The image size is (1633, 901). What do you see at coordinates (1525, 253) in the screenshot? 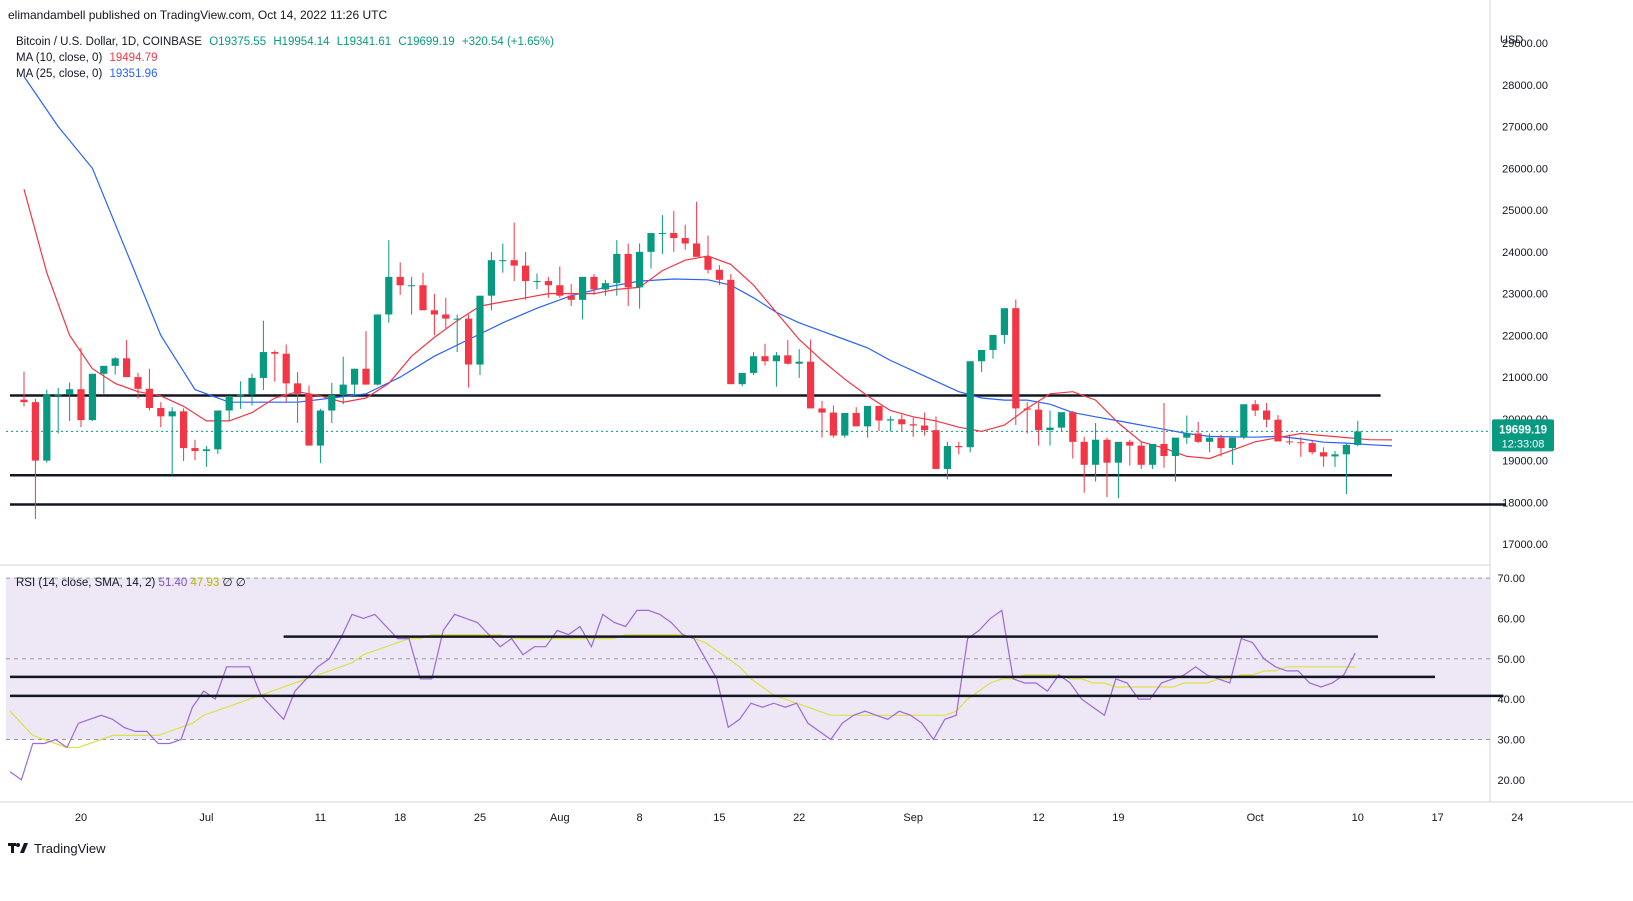
I see `price-tick-label: 24000.00` at bounding box center [1525, 253].